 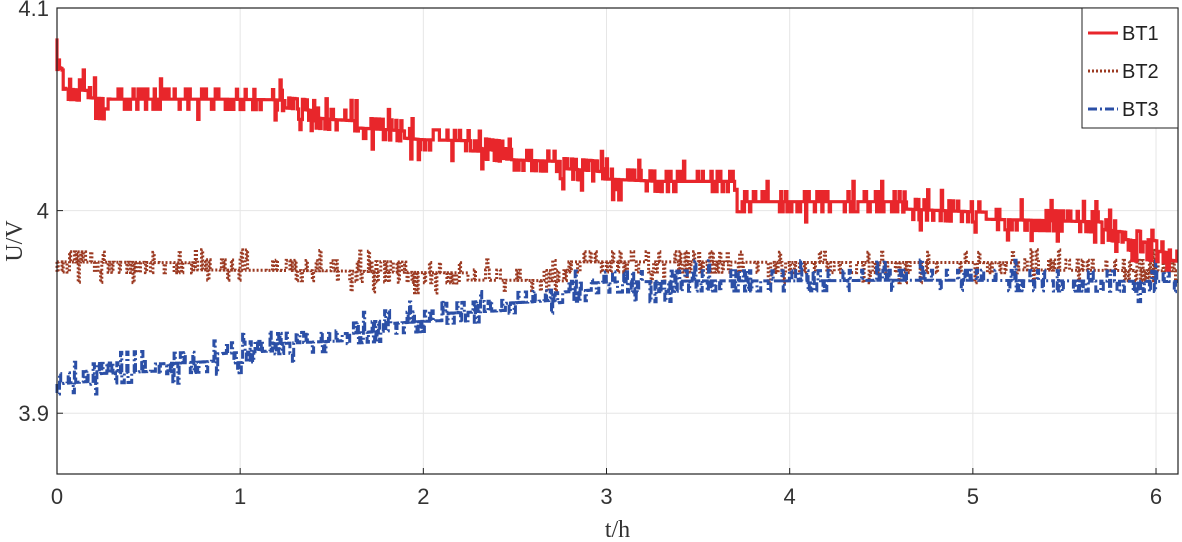 What do you see at coordinates (43, 211) in the screenshot?
I see `y-tick-label: 4` at bounding box center [43, 211].